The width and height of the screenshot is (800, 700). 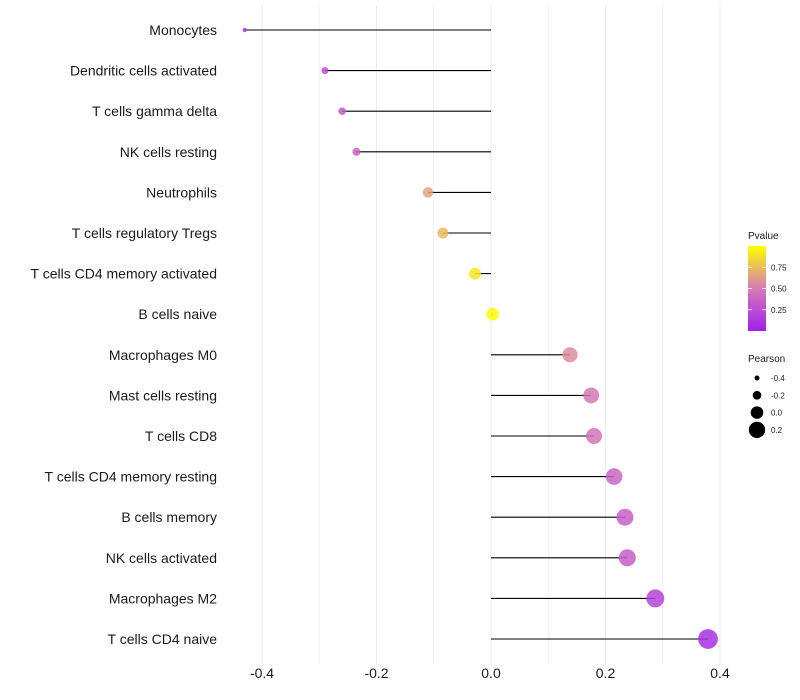 What do you see at coordinates (779, 267) in the screenshot?
I see `colorbar-tick-label: 0.75` at bounding box center [779, 267].